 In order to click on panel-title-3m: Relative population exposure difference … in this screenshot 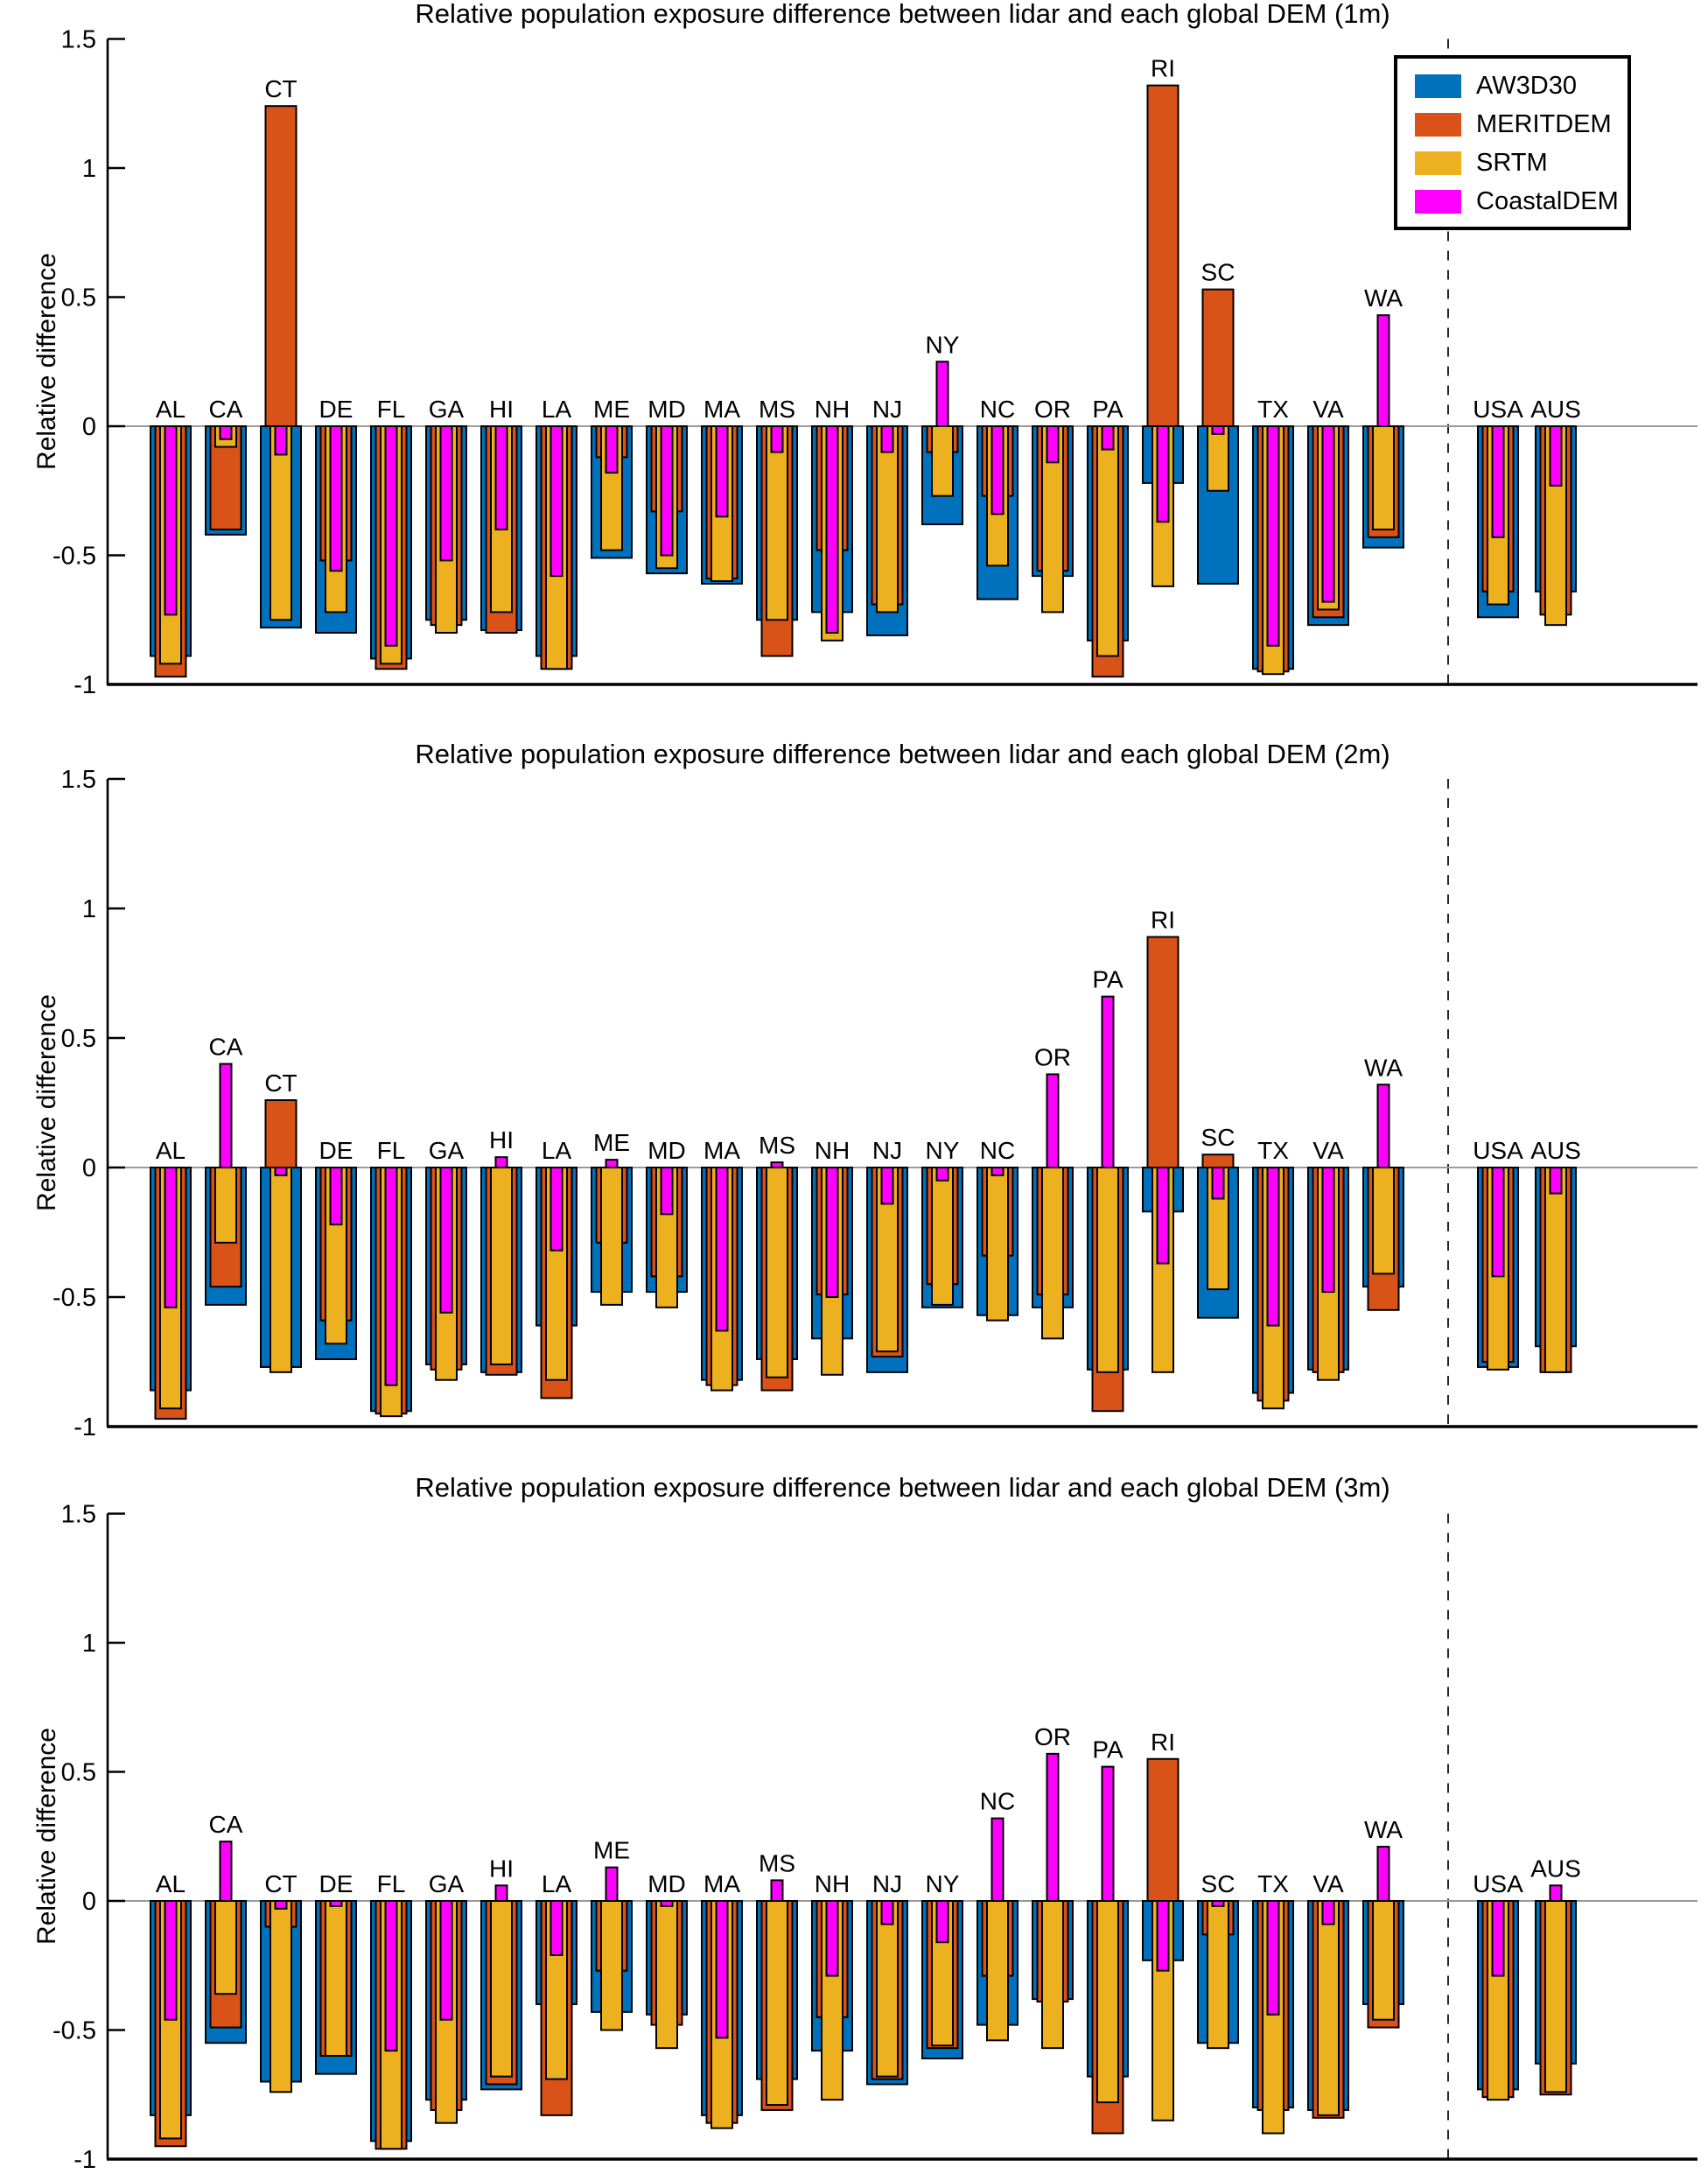, I will do `click(902, 1487)`.